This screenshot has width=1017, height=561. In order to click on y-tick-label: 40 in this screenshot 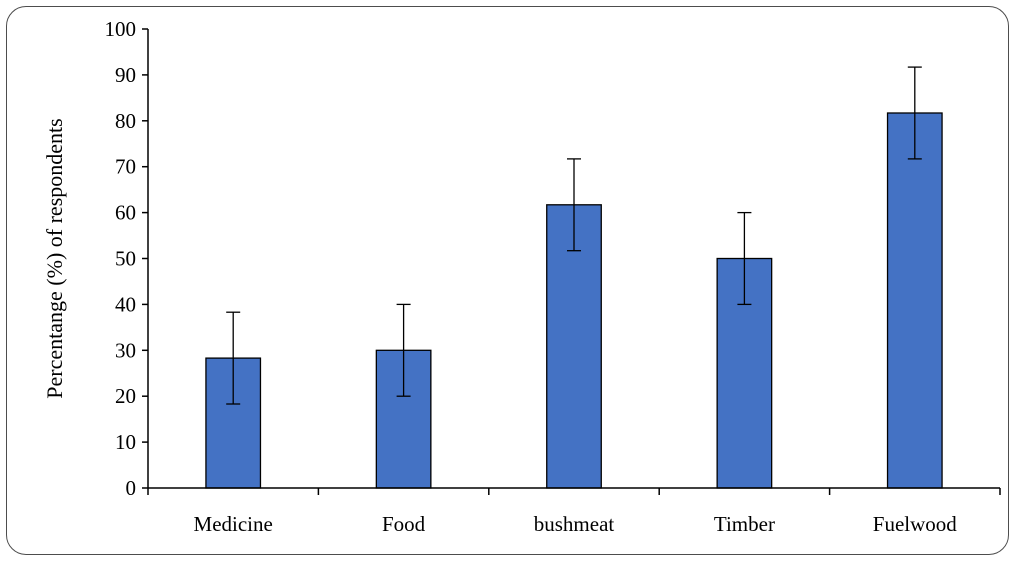, I will do `click(125, 304)`.